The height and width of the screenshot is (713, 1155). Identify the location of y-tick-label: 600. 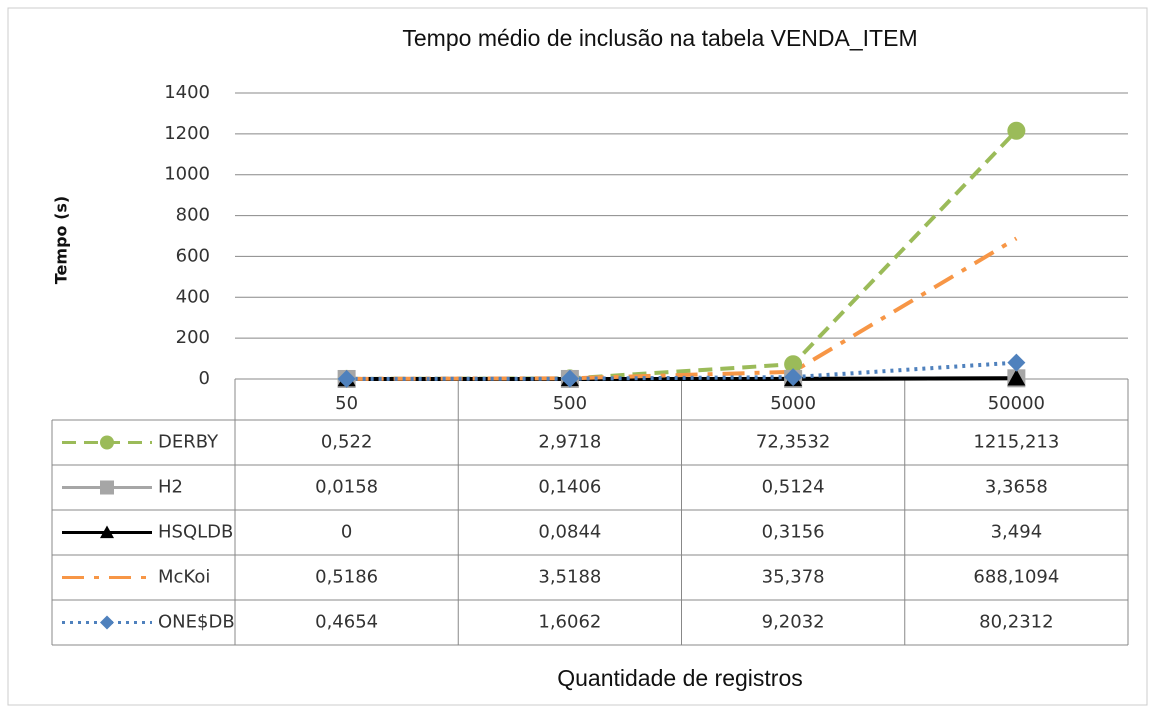
(193, 255).